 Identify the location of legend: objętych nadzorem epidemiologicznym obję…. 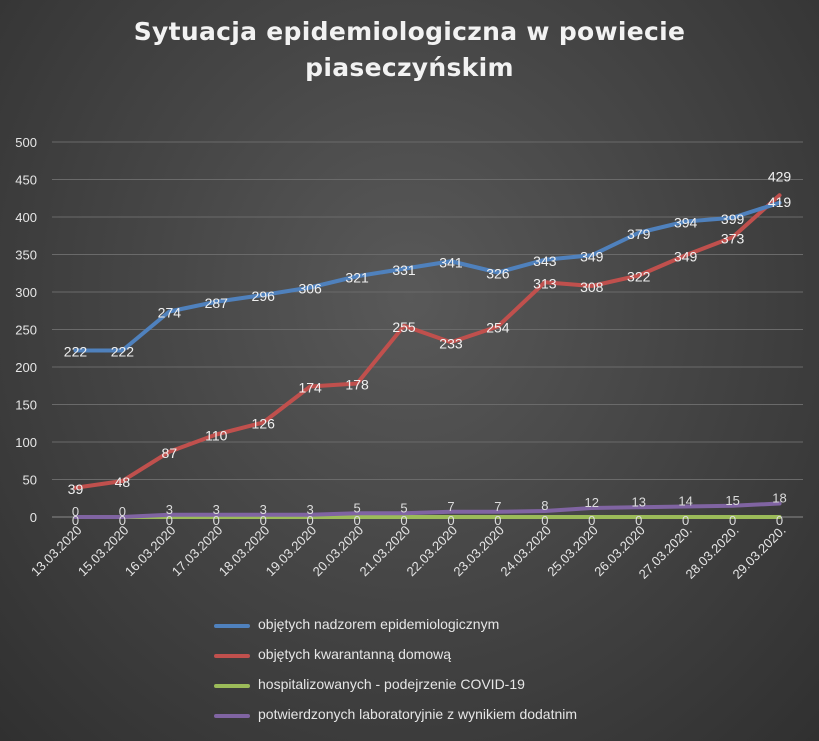
(494, 672).